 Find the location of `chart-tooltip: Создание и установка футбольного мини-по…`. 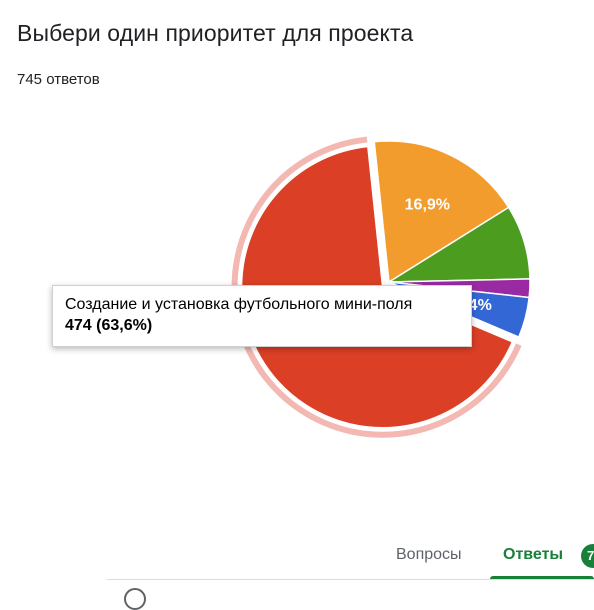

chart-tooltip: Создание и установка футбольного мини-по… is located at coordinates (262, 316).